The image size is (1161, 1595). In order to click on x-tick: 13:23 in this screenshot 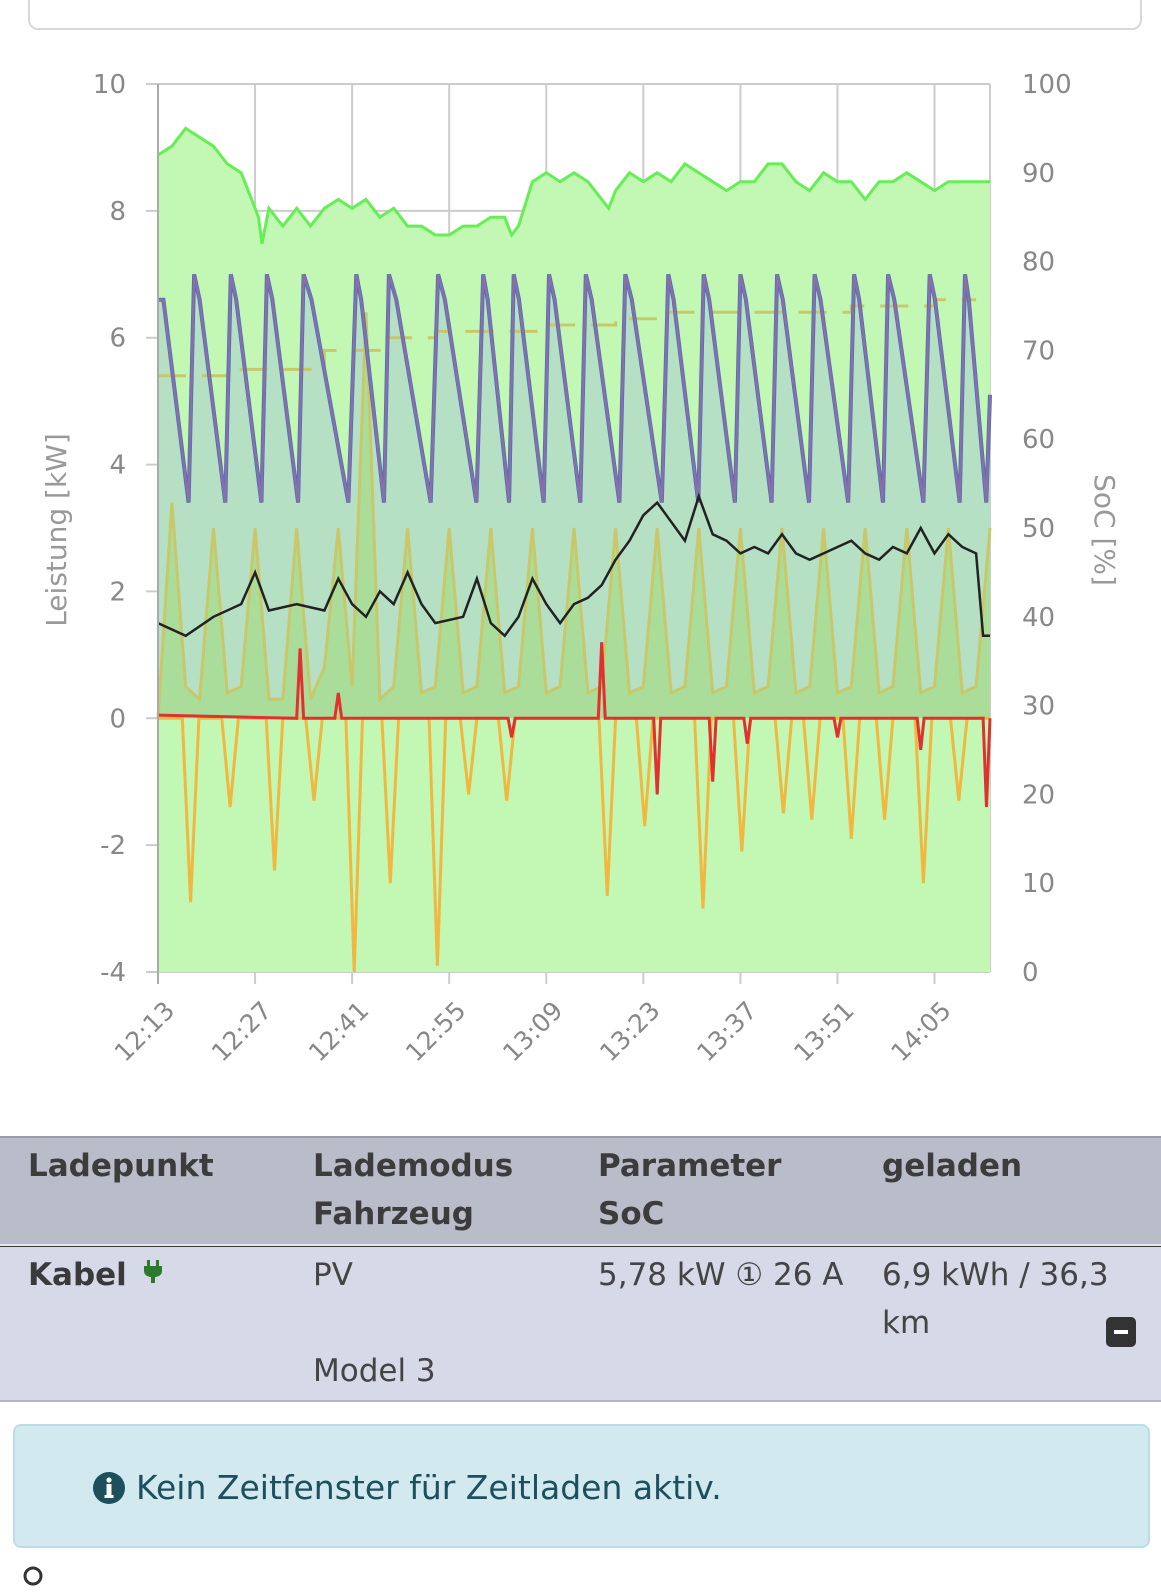, I will do `click(629, 1031)`.